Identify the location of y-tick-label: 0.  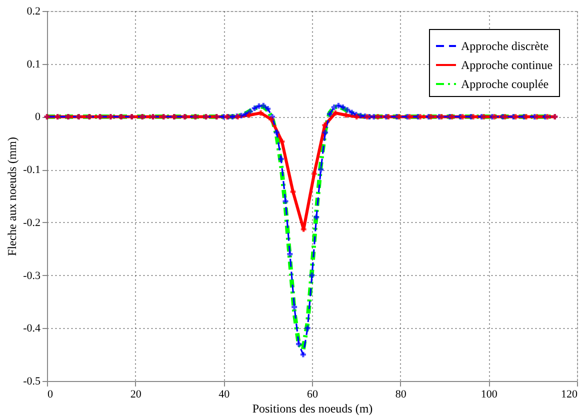
(38, 117).